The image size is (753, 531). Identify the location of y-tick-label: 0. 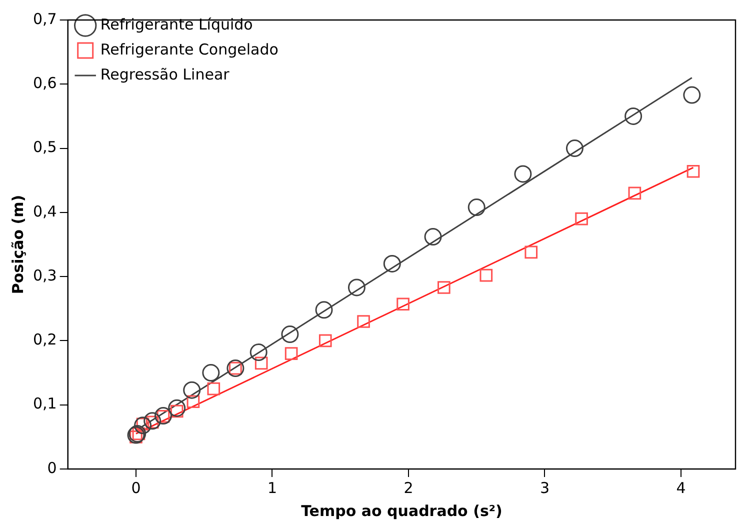
(52, 467).